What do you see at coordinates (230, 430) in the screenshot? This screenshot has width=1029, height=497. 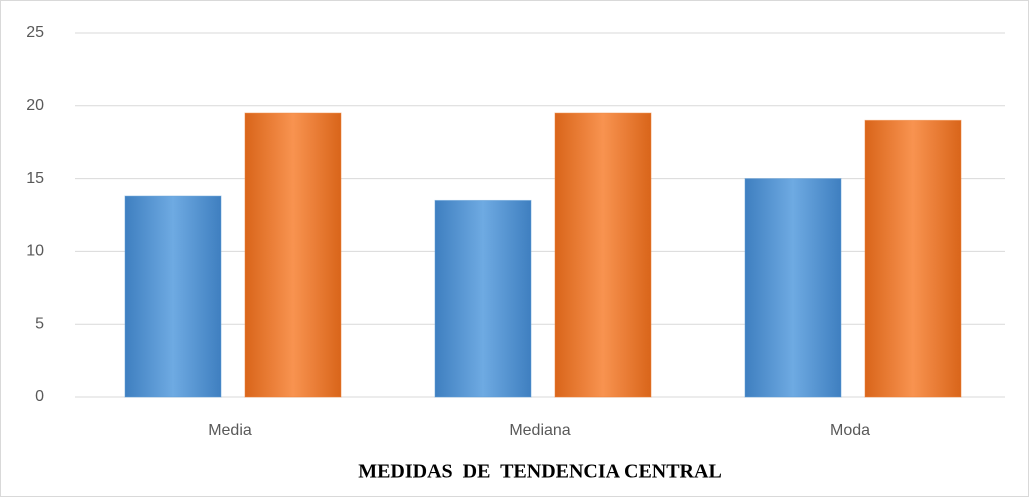 I see `x-tick-label: Media` at bounding box center [230, 430].